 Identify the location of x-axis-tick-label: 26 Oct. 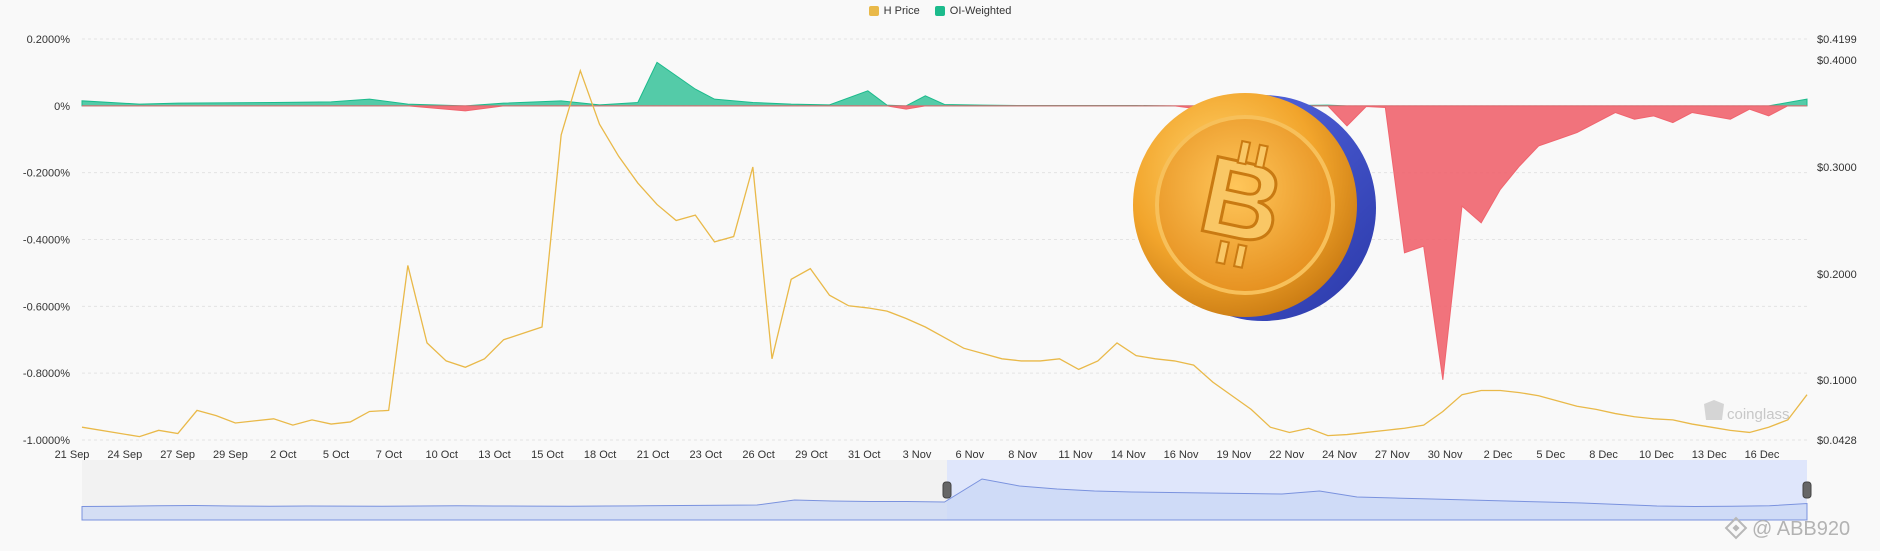
(758, 455).